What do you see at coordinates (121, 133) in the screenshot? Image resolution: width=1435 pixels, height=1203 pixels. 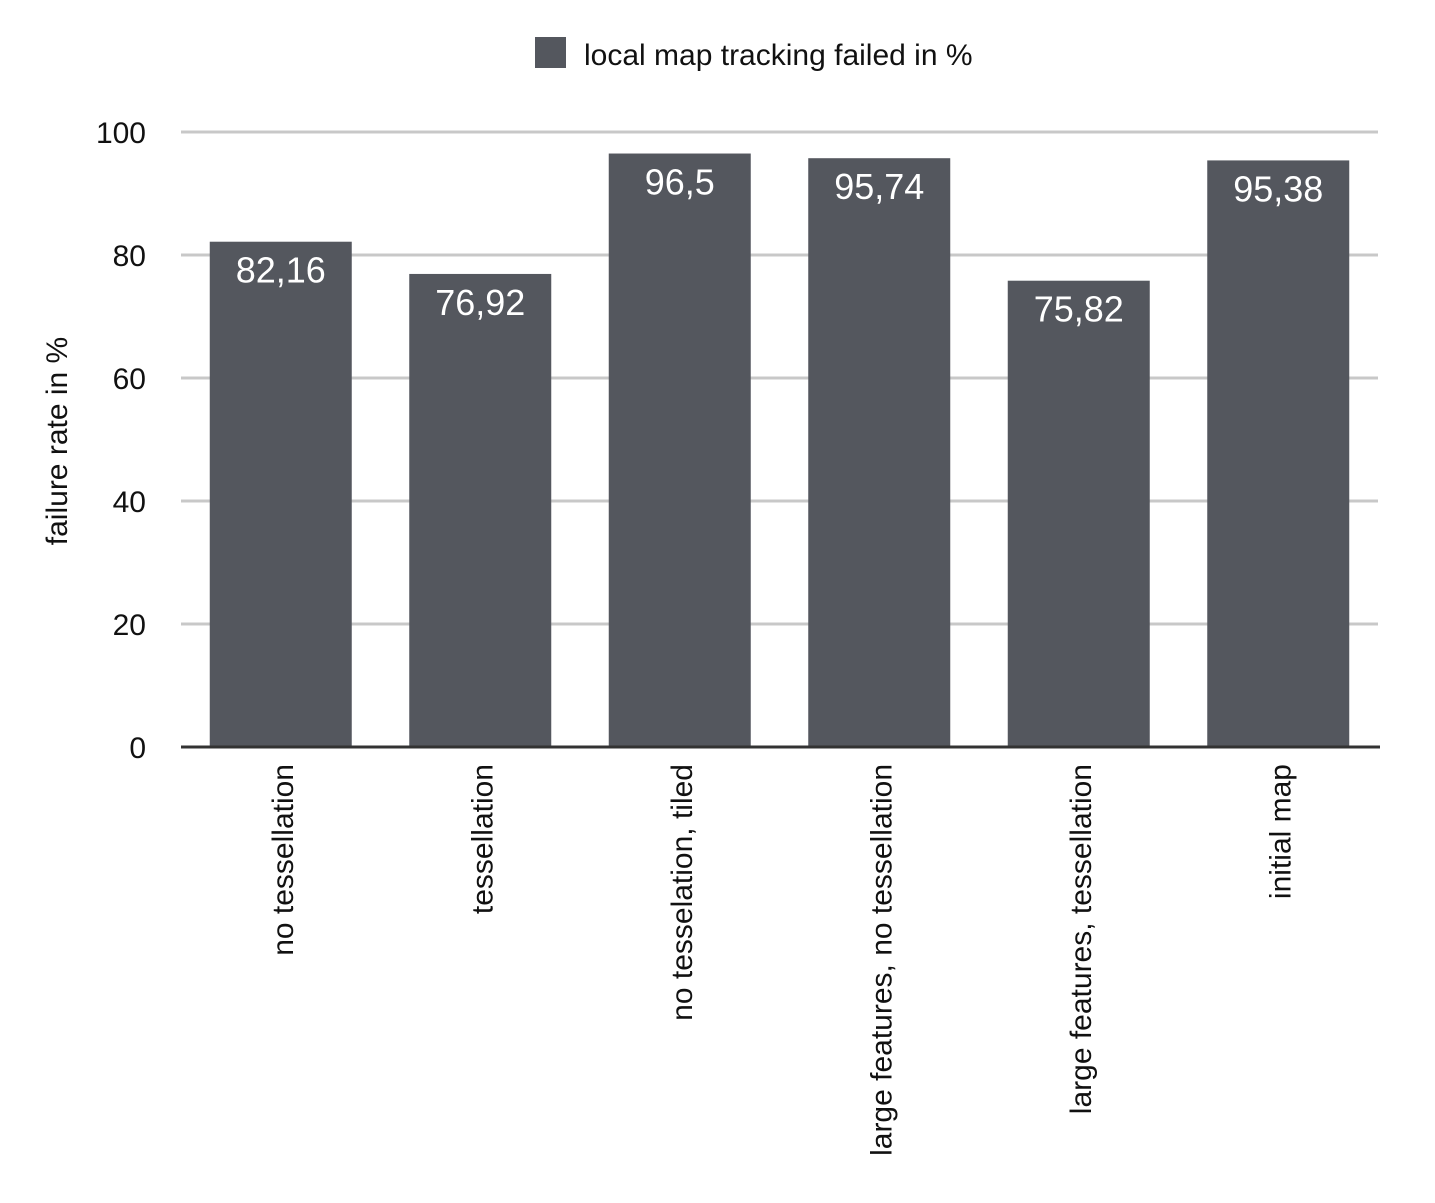 I see `y-tick-label: 100` at bounding box center [121, 133].